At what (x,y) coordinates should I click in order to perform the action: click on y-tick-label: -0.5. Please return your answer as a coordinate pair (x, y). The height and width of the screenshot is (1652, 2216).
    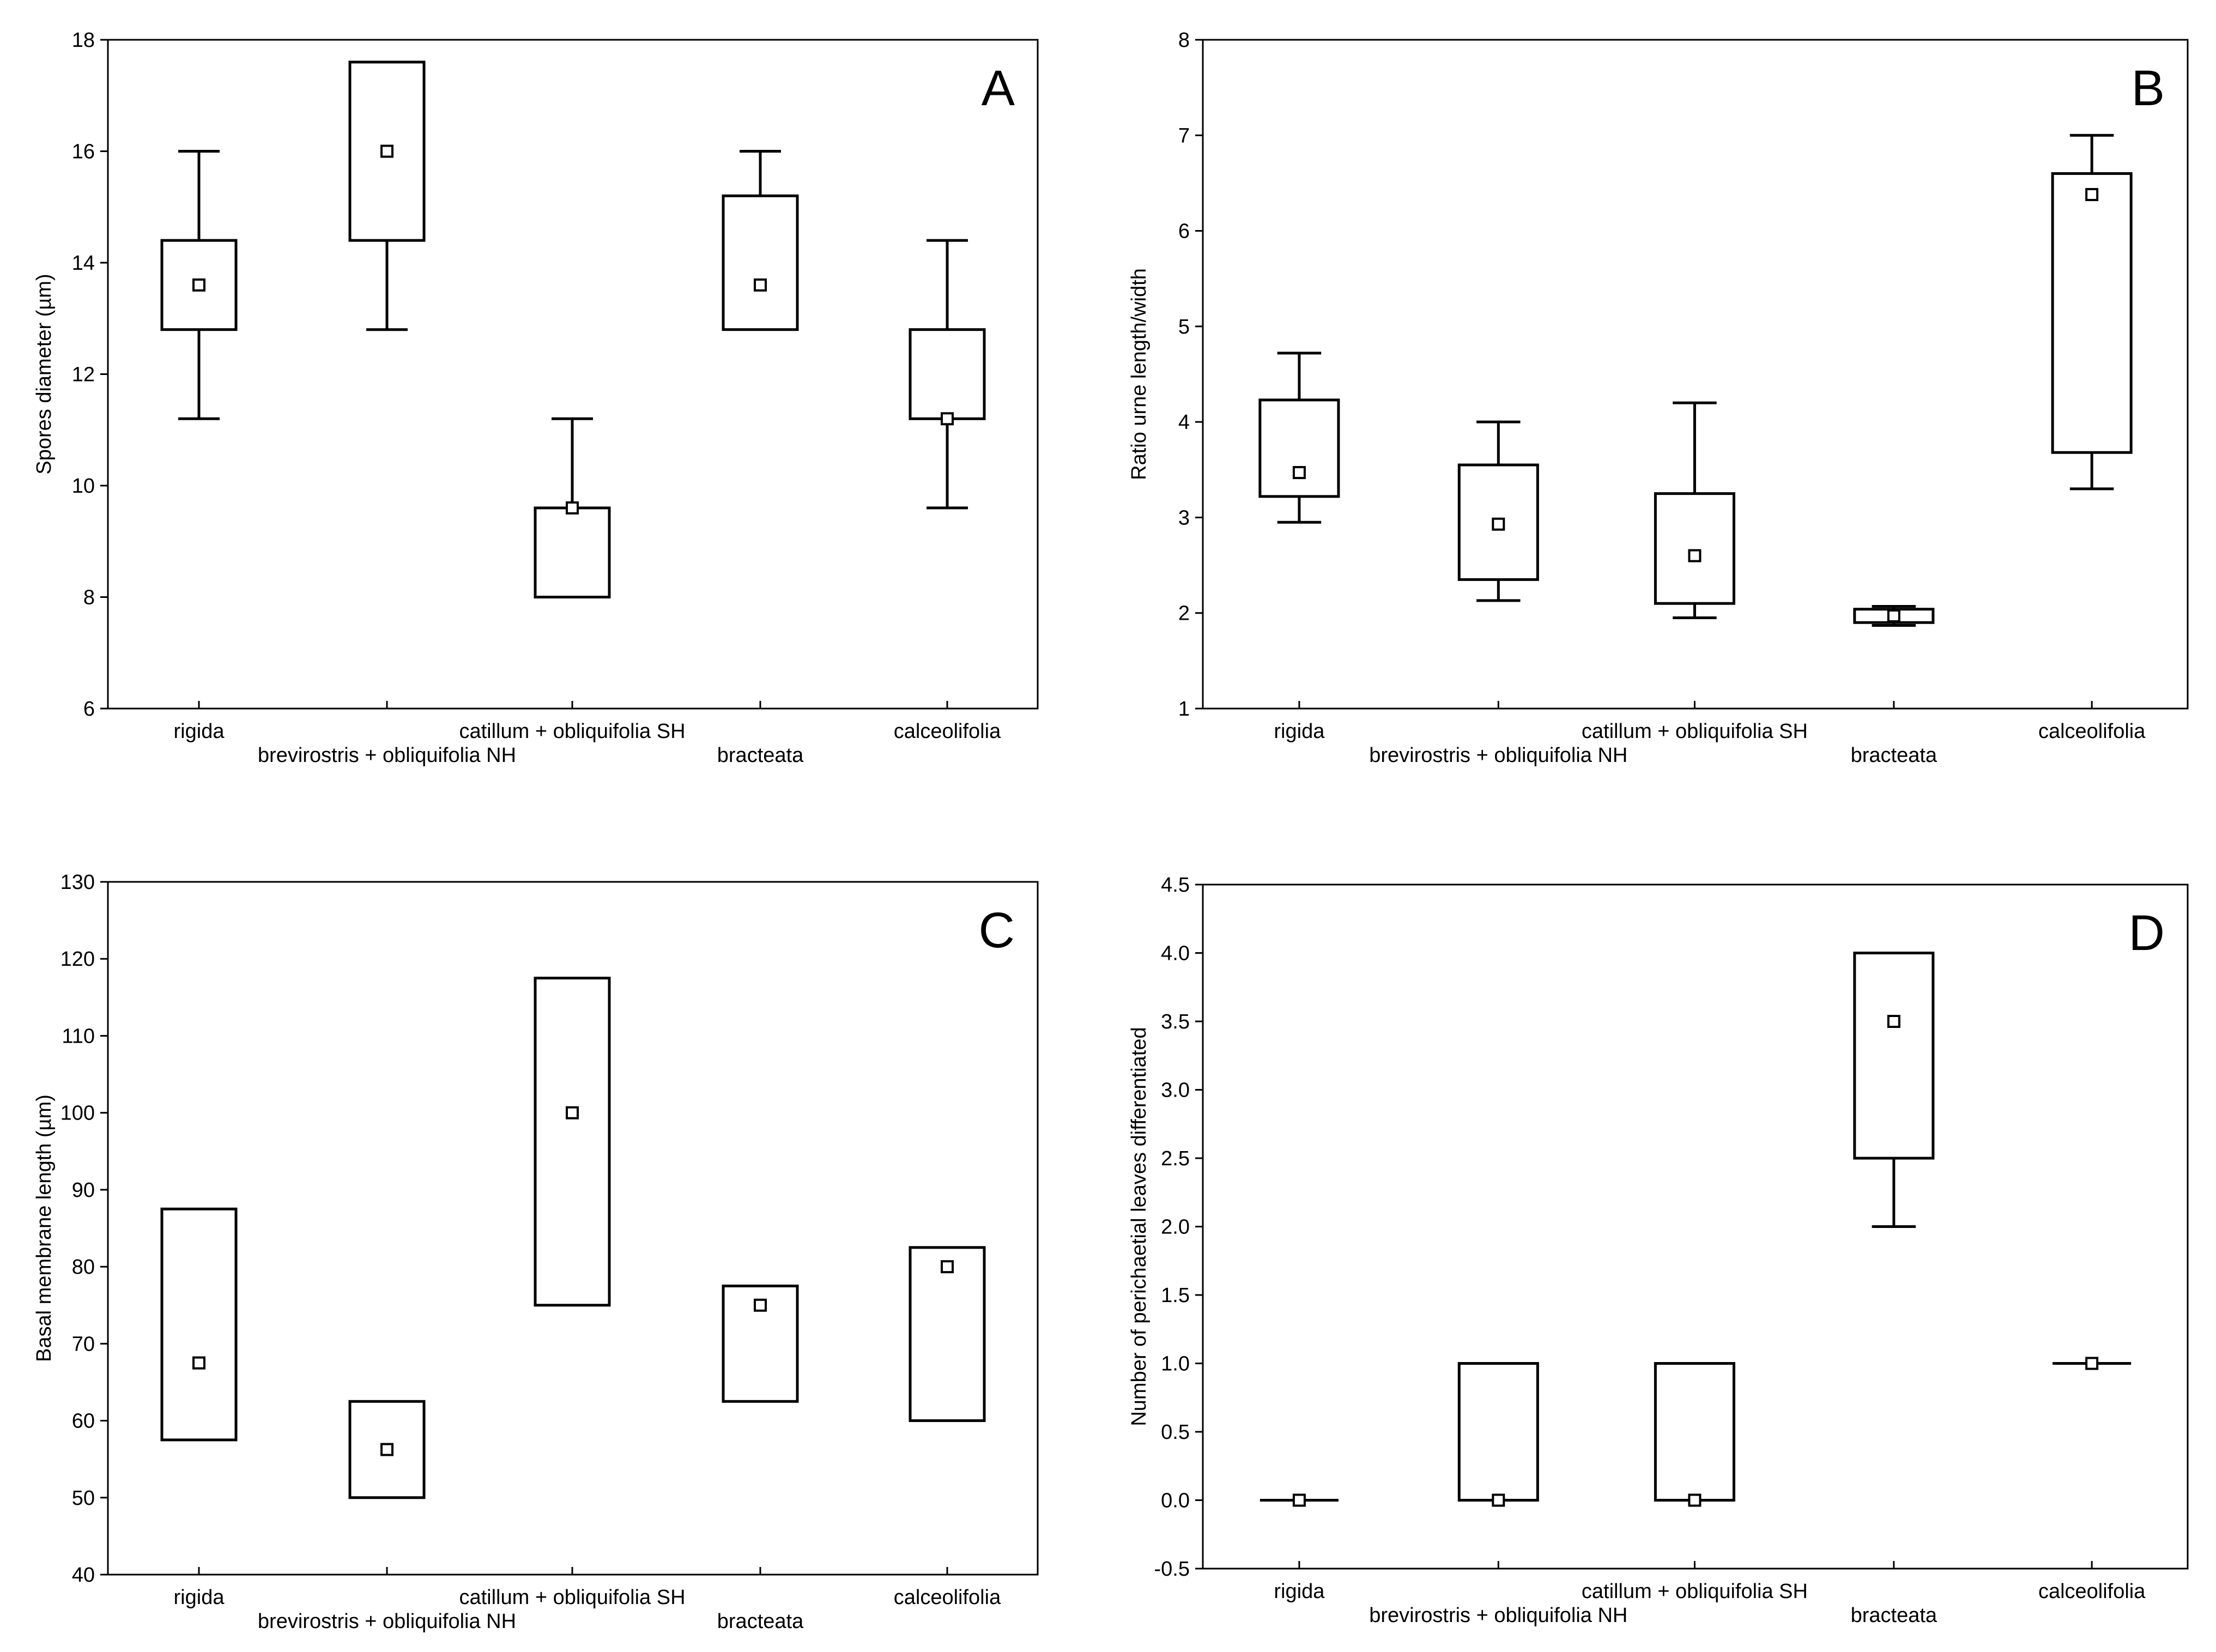
    Looking at the image, I should click on (1172, 1569).